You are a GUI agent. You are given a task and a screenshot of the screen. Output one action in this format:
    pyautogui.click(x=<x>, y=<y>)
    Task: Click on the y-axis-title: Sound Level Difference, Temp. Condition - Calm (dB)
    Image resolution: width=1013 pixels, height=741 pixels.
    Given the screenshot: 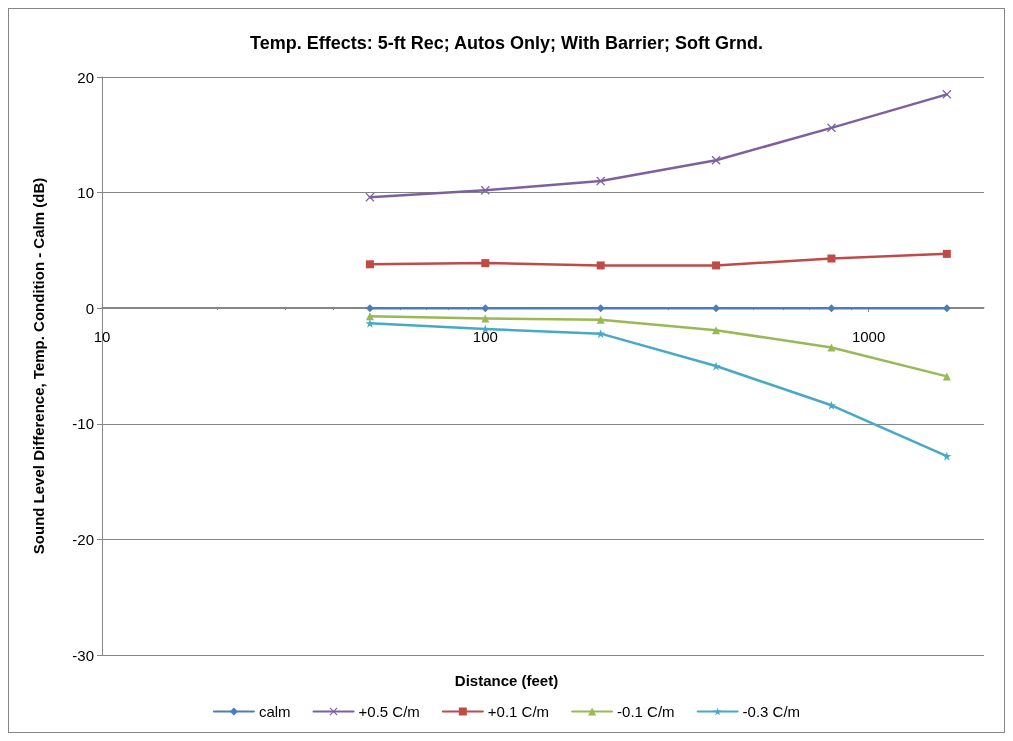 What is the action you would take?
    pyautogui.click(x=38, y=366)
    